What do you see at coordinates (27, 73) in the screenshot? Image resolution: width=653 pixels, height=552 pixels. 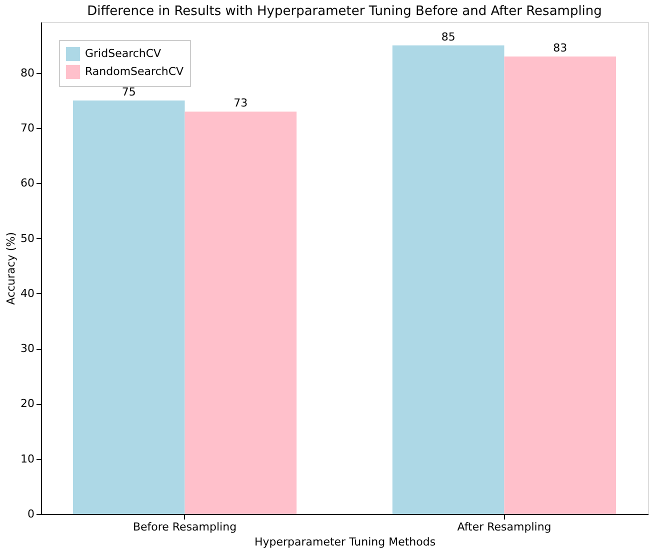 I see `y-tick-label: 80` at bounding box center [27, 73].